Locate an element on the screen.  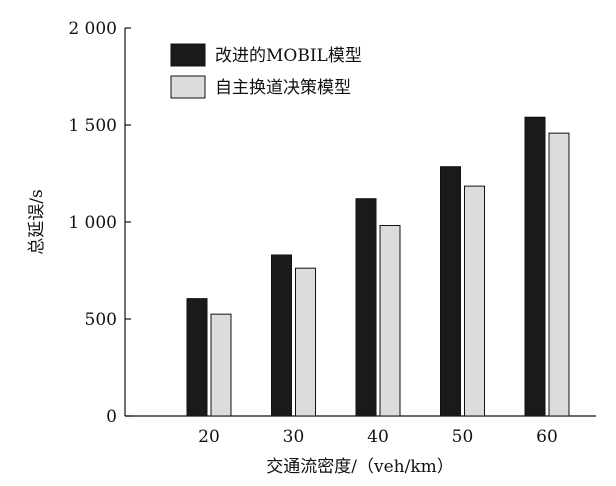
y-tick-label: 0 is located at coordinates (111, 417).